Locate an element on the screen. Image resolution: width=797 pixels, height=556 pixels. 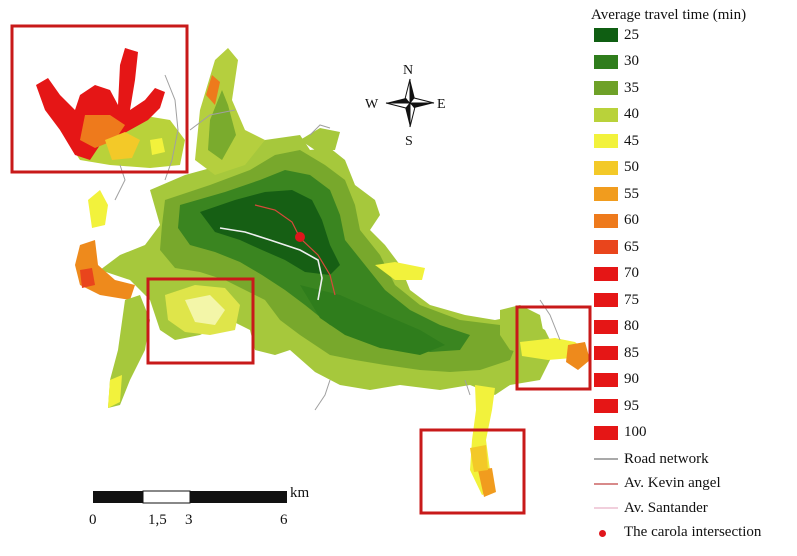
legend-item-55: 55 is located at coordinates (616, 194).